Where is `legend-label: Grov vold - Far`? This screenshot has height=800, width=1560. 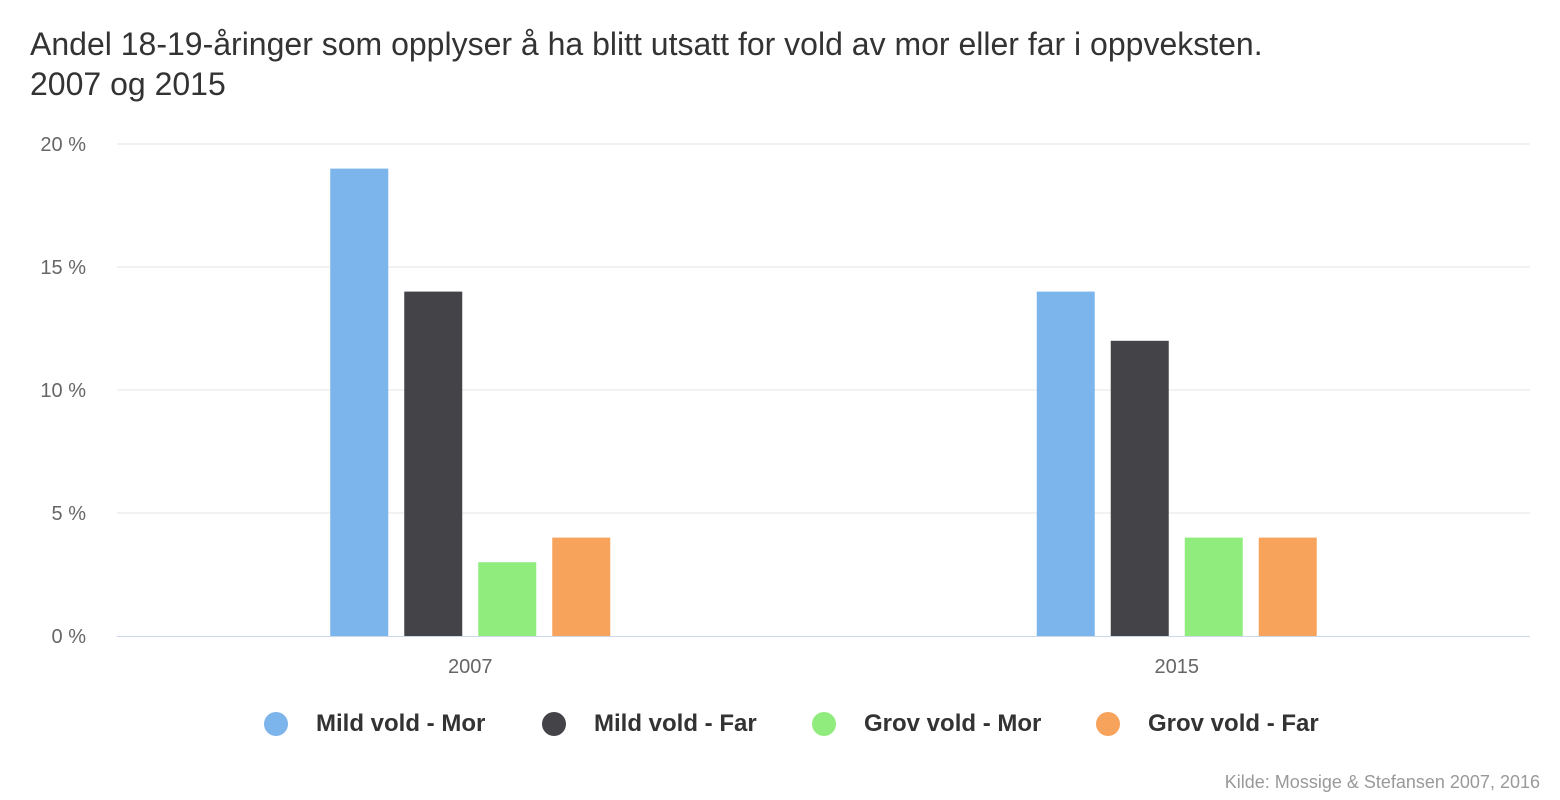 legend-label: Grov vold - Far is located at coordinates (1233, 723).